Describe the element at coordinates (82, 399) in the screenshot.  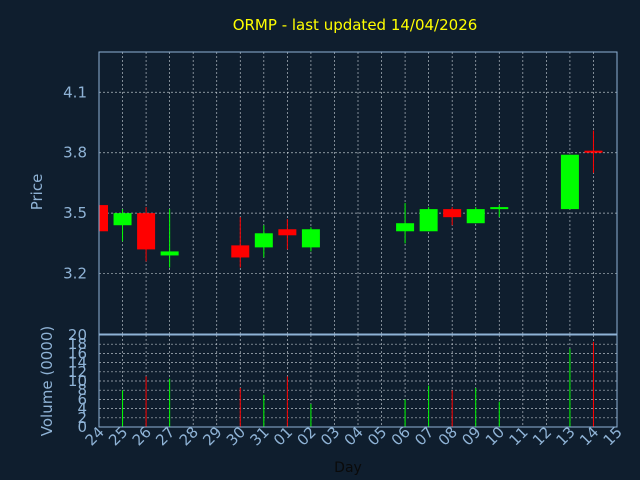
I see `volume-tick-label: 6` at that location.